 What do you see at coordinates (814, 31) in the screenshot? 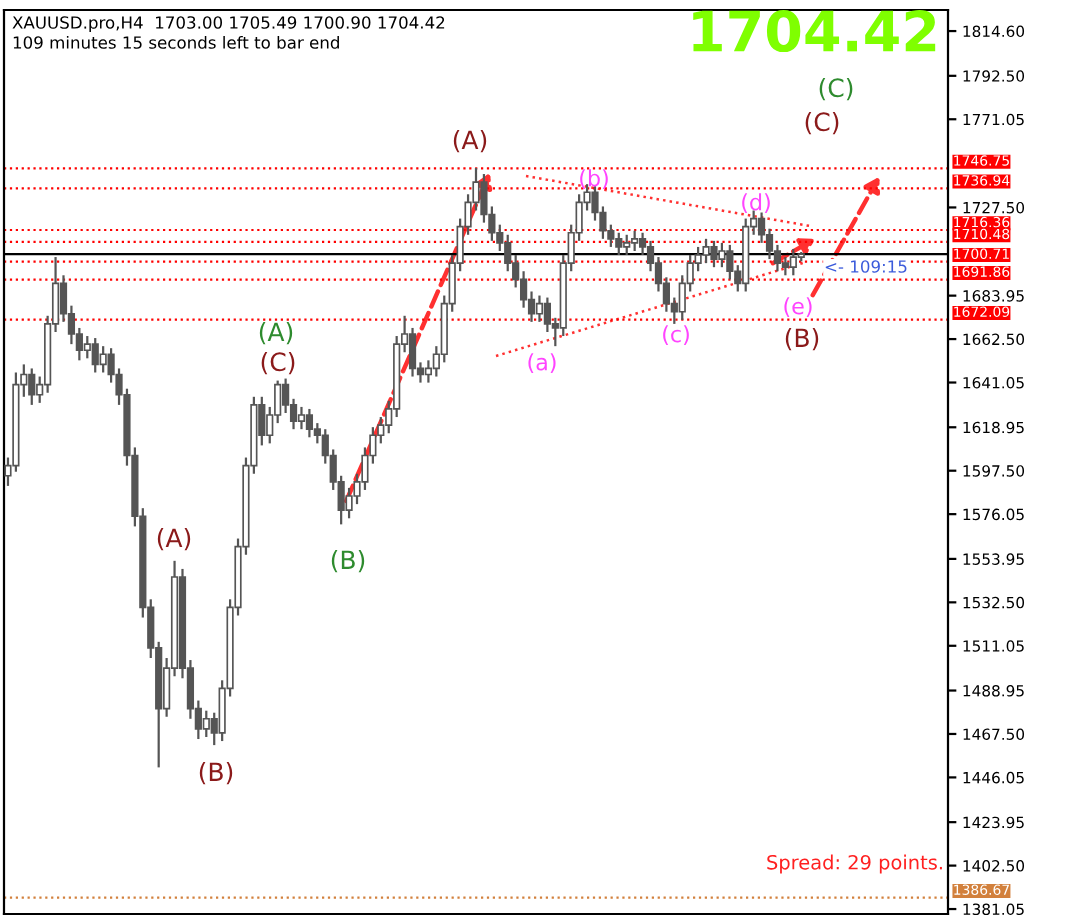
I see `chart-title: 1704.42` at bounding box center [814, 31].